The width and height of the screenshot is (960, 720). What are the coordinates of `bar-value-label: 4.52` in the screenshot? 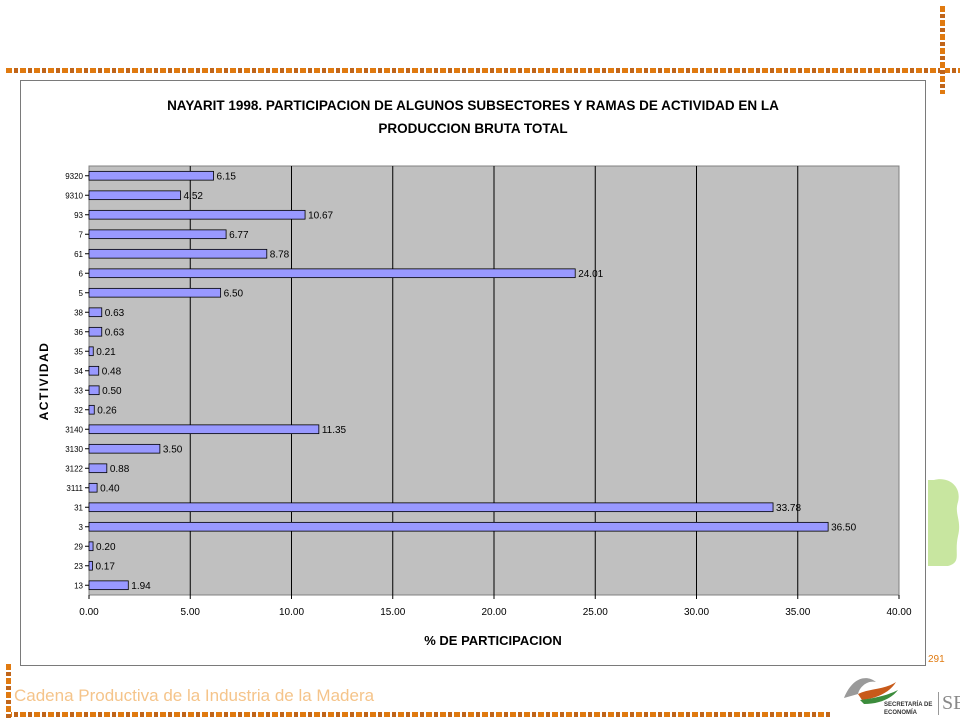 It's located at (194, 196).